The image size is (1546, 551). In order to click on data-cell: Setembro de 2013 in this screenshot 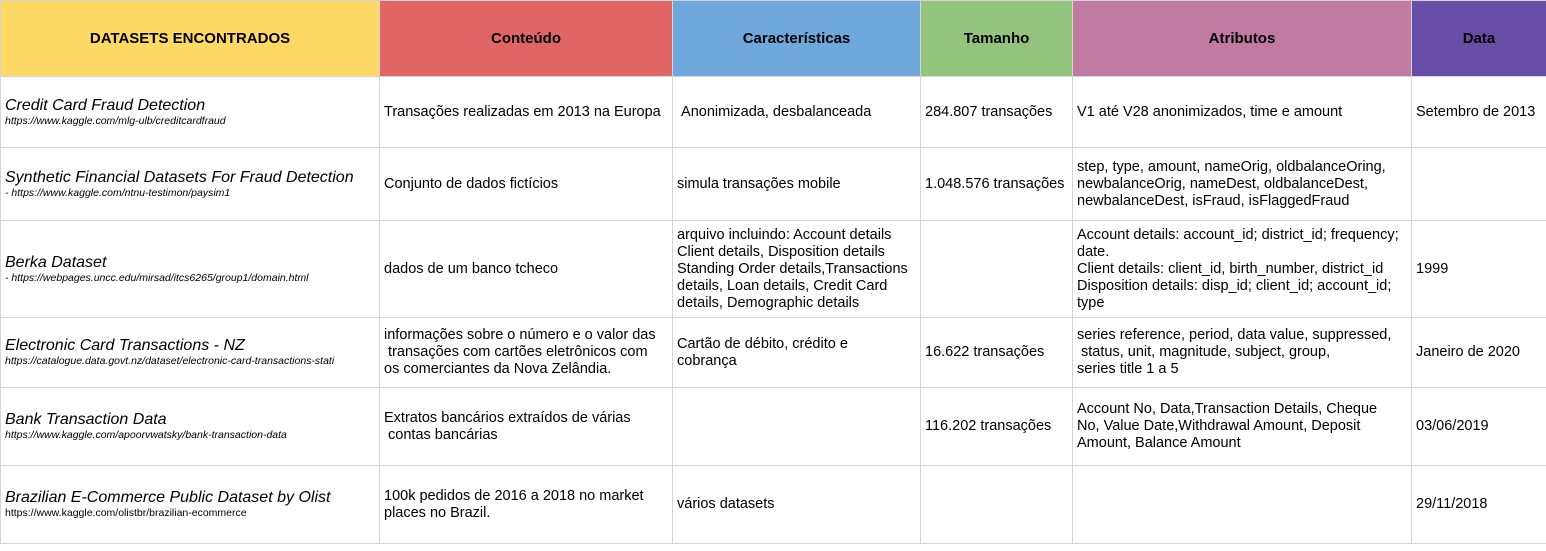, I will do `click(1478, 112)`.